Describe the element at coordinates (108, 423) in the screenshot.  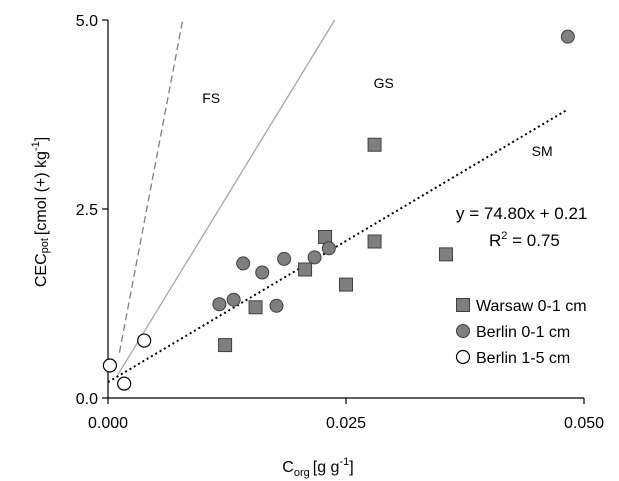
I see `x-tick-label: 0.000` at that location.